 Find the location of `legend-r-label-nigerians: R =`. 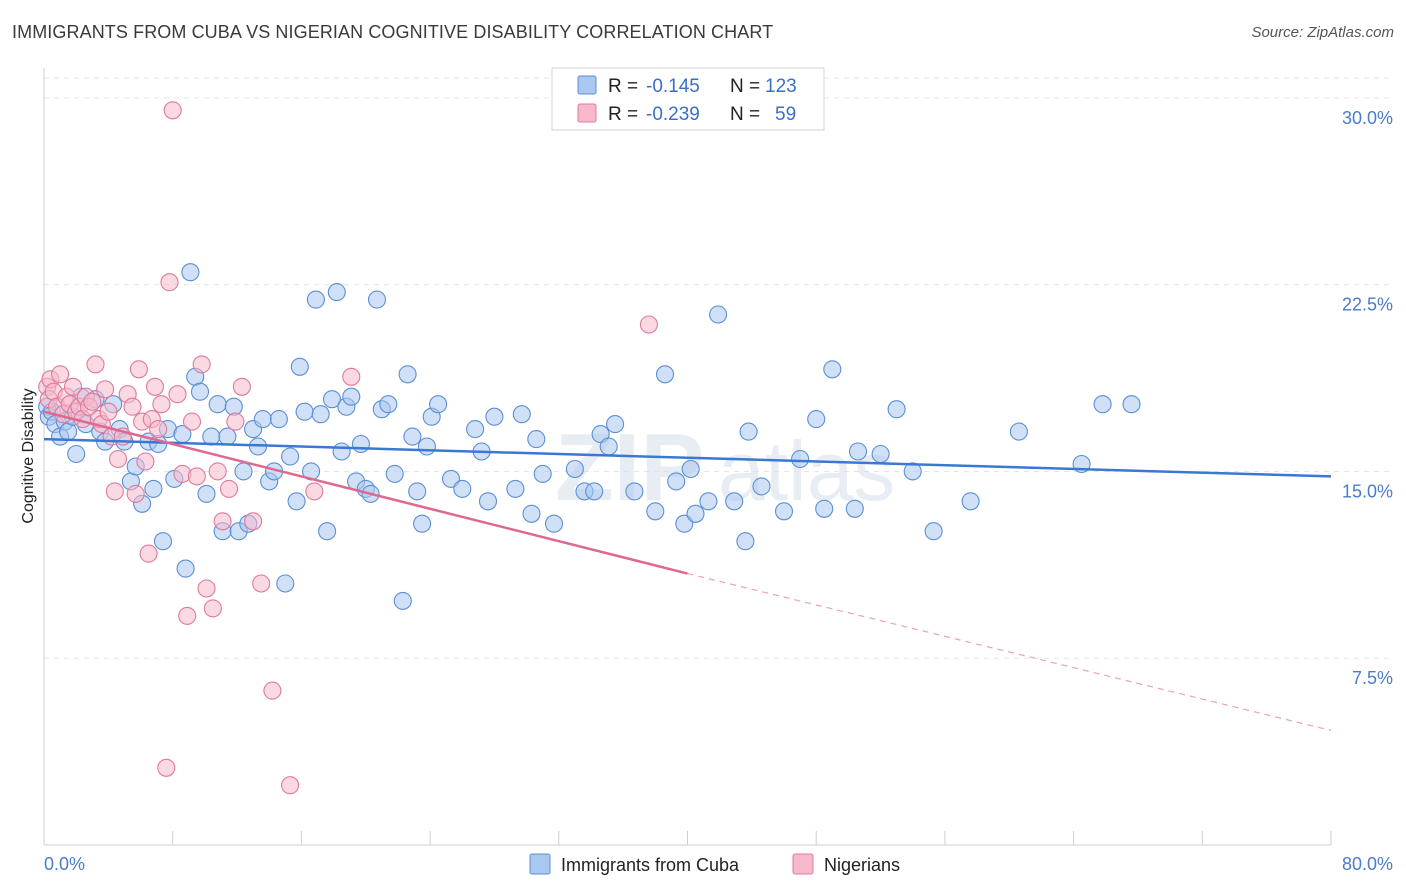

legend-r-label-nigerians: R = is located at coordinates (623, 114).